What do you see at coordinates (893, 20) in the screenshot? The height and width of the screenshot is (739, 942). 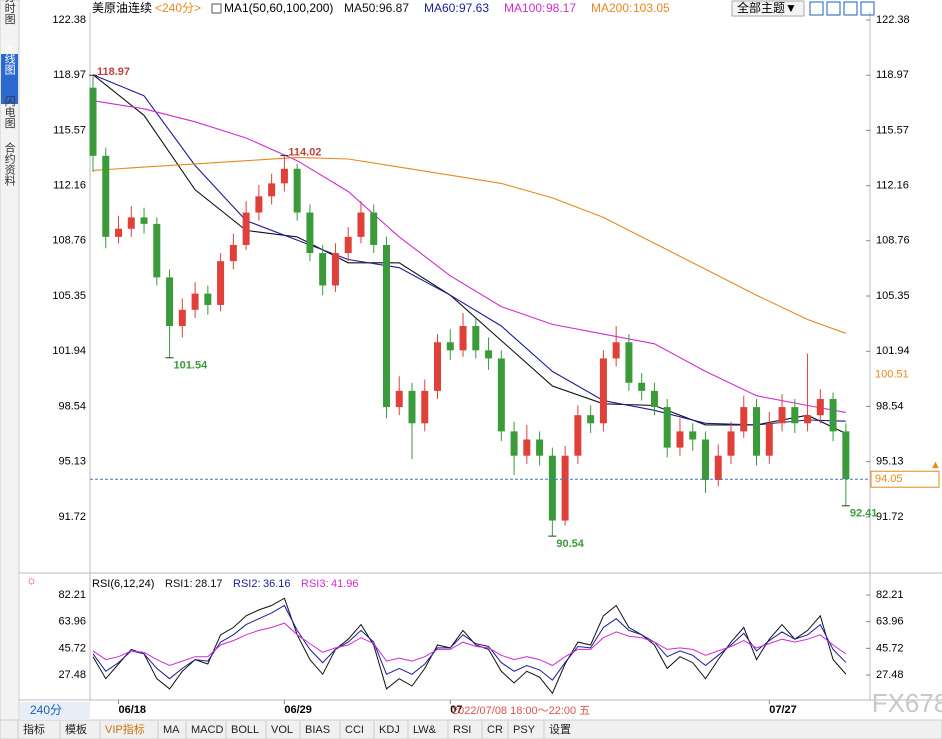 I see `y-tick-label-right: 122.38` at bounding box center [893, 20].